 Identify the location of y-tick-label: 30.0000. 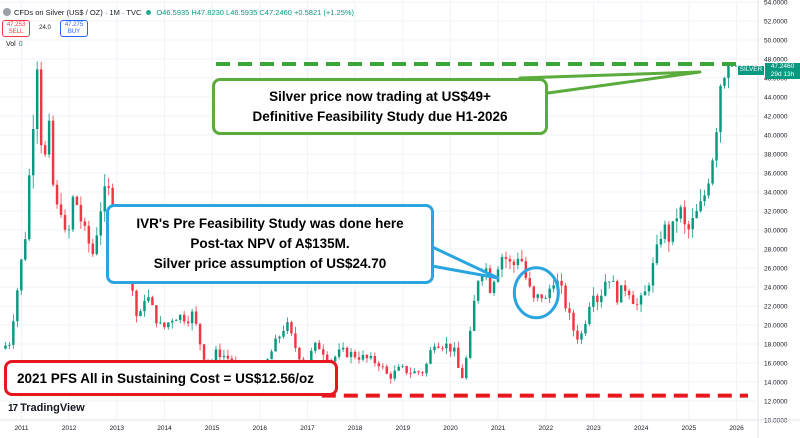
(776, 231).